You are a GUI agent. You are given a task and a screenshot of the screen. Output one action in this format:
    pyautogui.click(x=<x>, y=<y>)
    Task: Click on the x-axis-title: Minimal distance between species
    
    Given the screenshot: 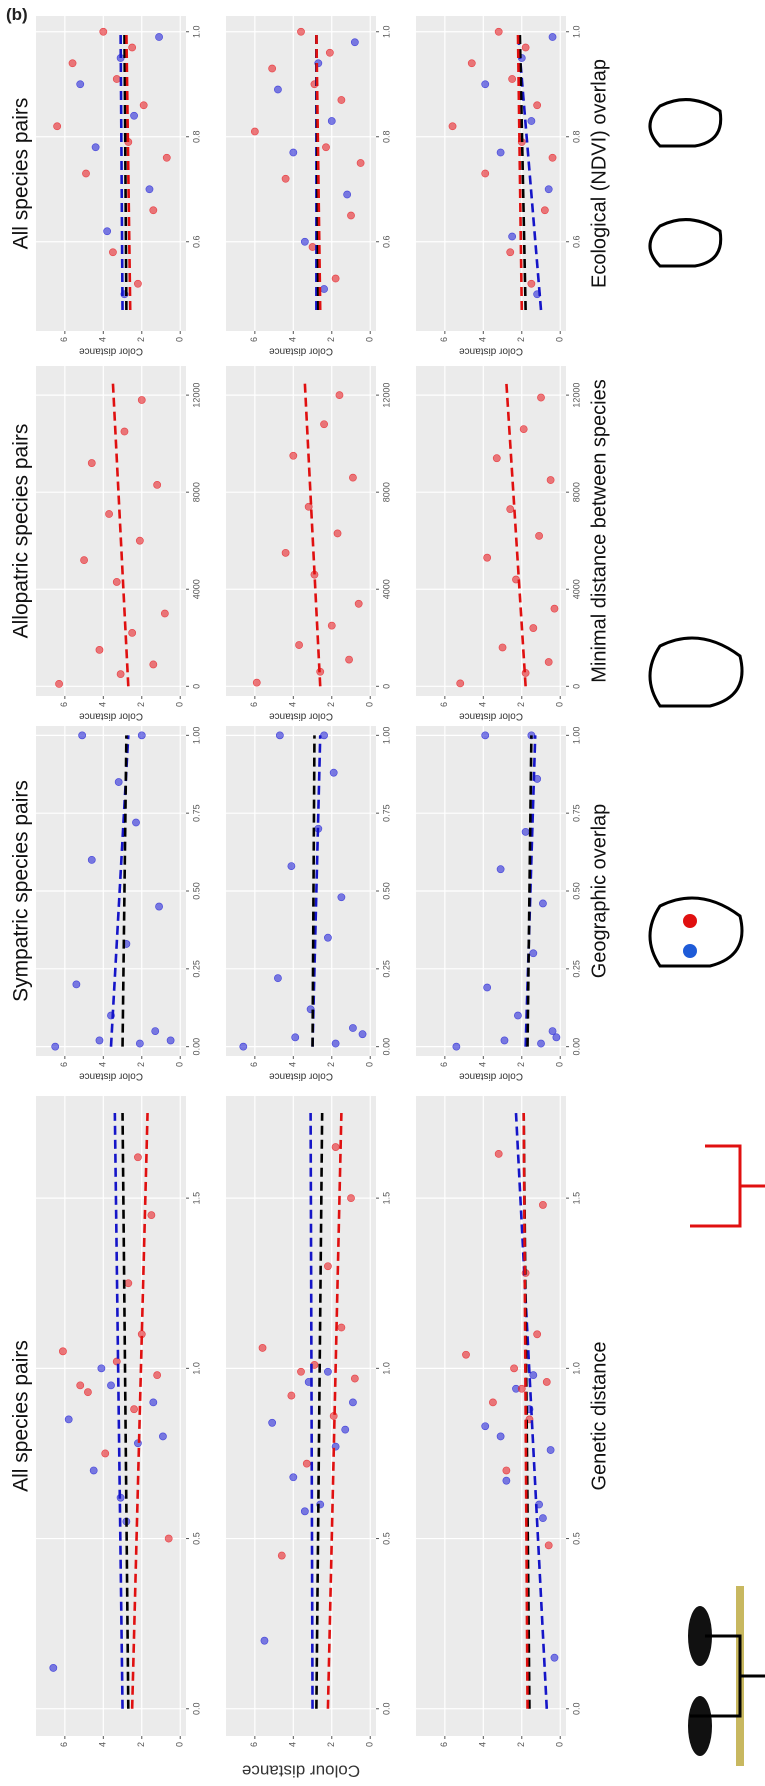 What is the action you would take?
    pyautogui.click(x=599, y=531)
    